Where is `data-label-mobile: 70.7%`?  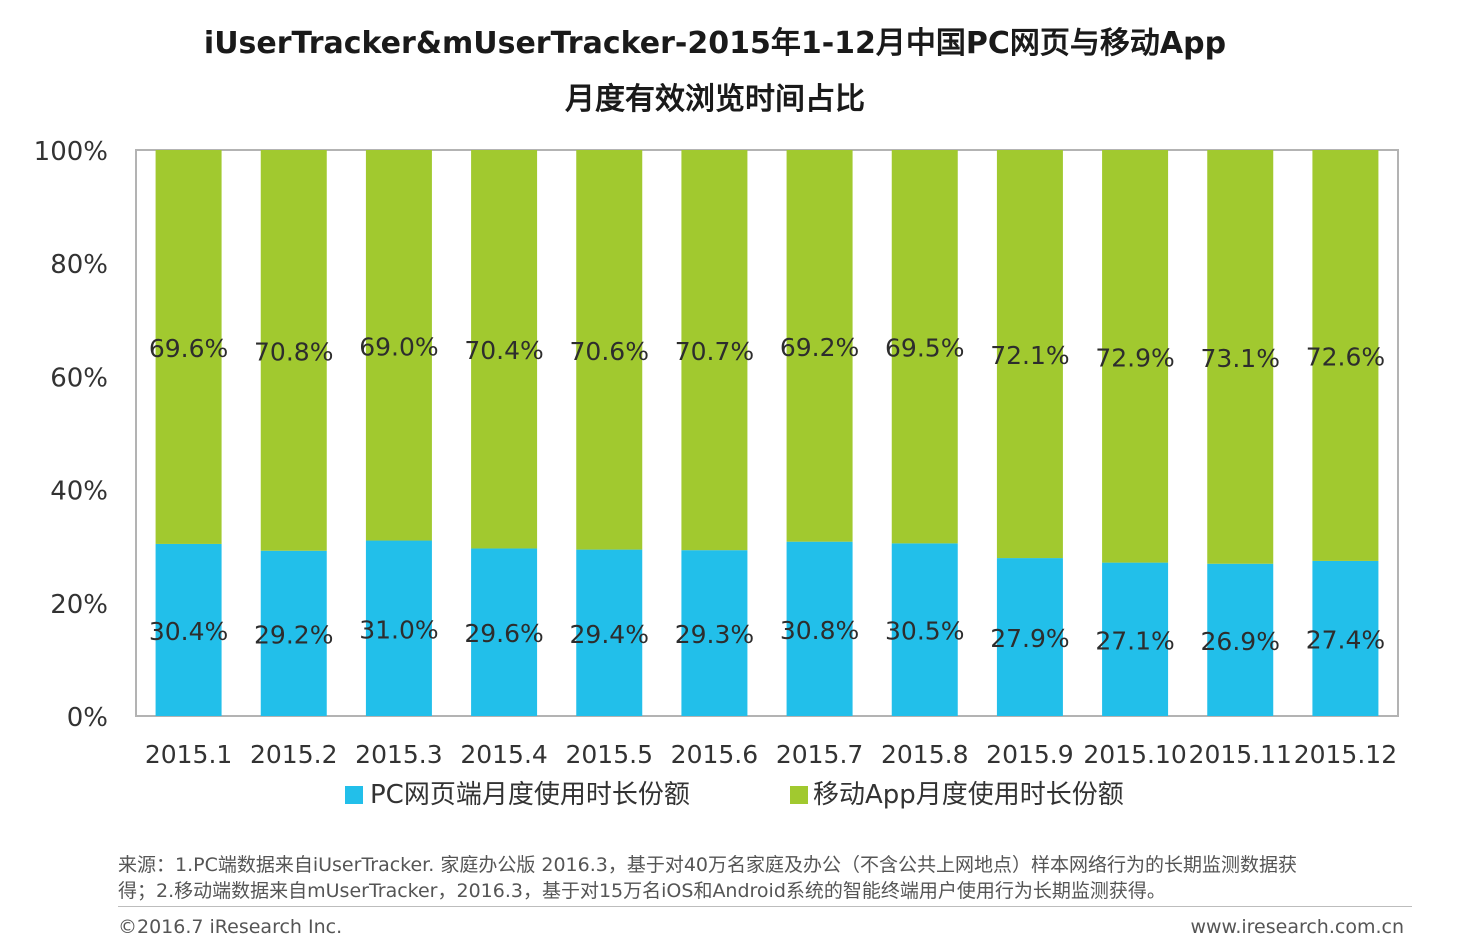
data-label-mobile: 70.7% is located at coordinates (714, 351).